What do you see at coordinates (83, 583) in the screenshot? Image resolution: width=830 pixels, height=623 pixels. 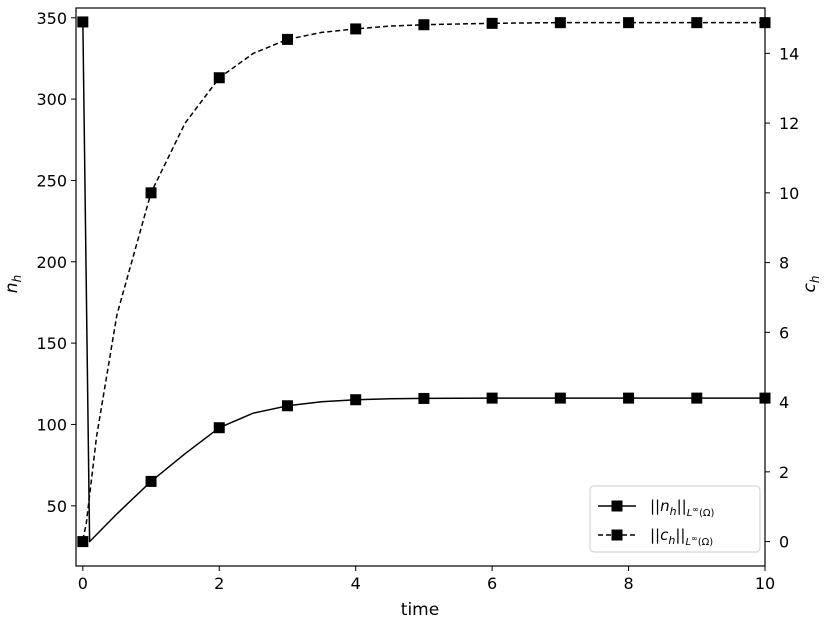 I see `x-tick-label: 0` at bounding box center [83, 583].